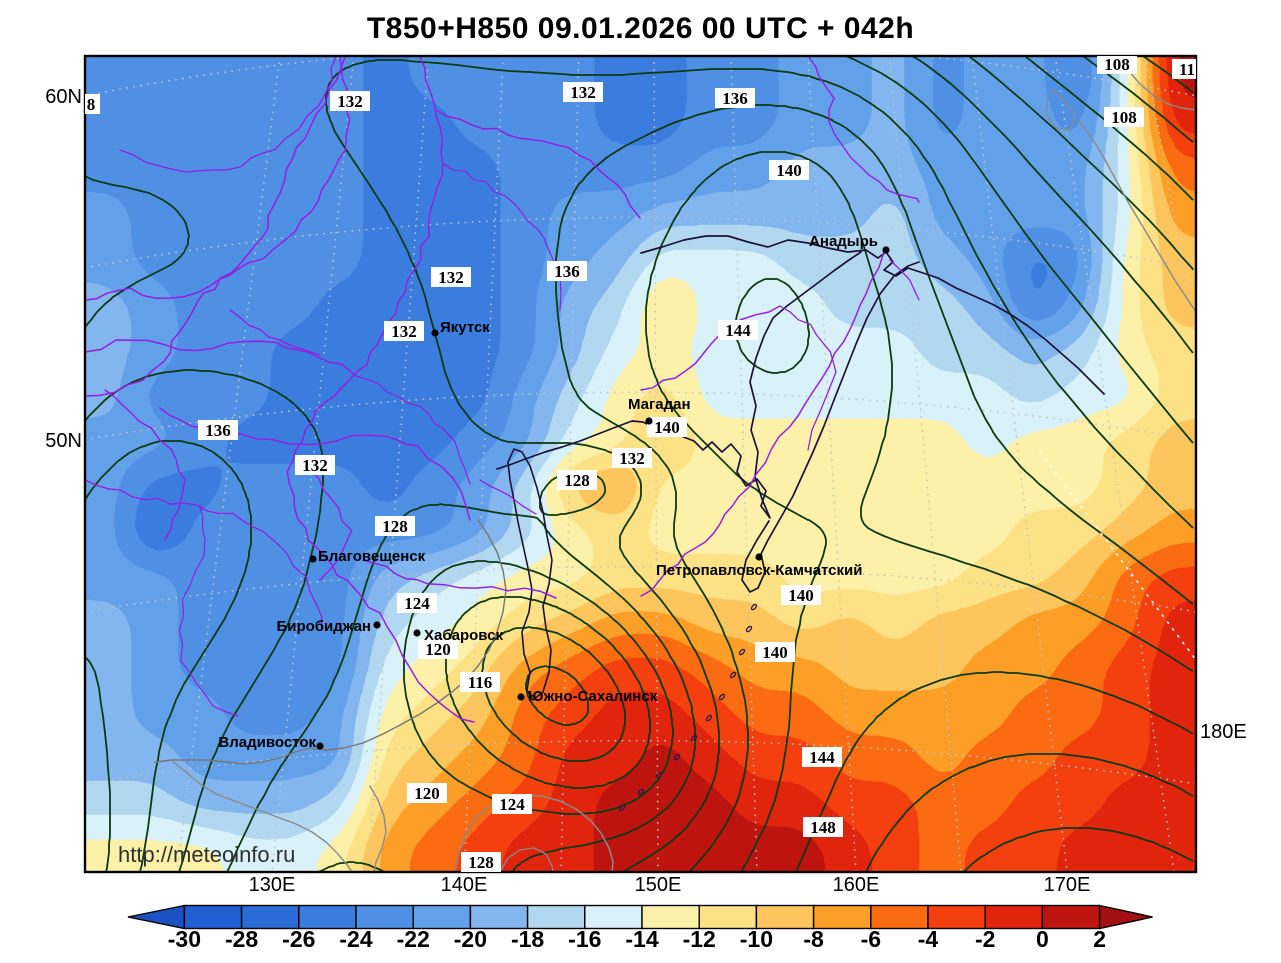 The width and height of the screenshot is (1281, 963). What do you see at coordinates (355, 939) in the screenshot?
I see `svg-text: -24` at bounding box center [355, 939].